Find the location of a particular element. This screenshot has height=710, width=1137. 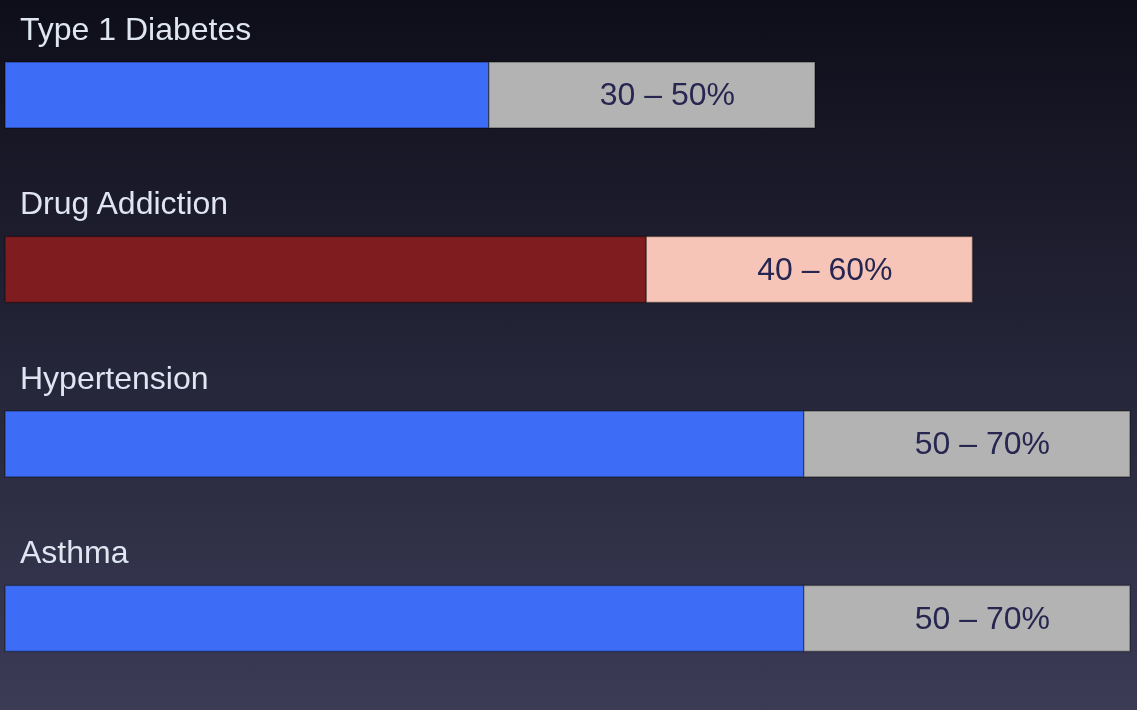

y-tick-label: Hypertension is located at coordinates (114, 377).